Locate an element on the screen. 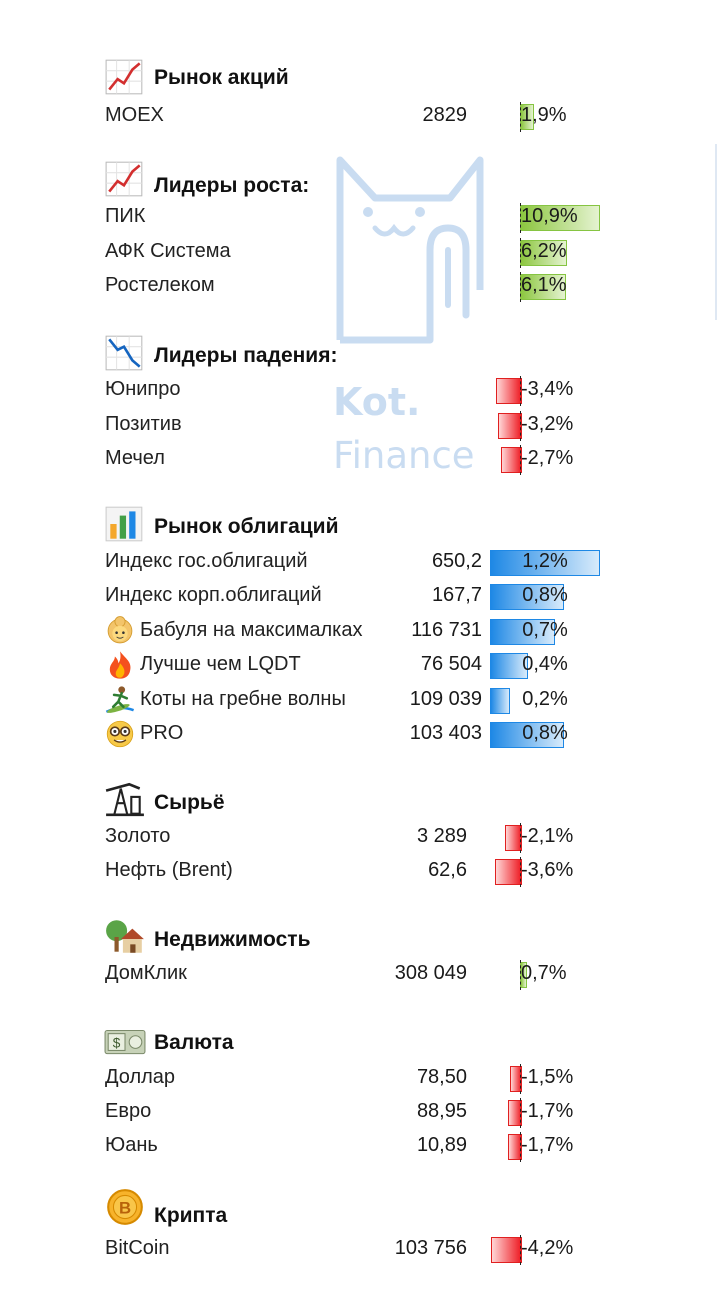  instrument-name: Коты на гребне волны is located at coordinates (243, 699).